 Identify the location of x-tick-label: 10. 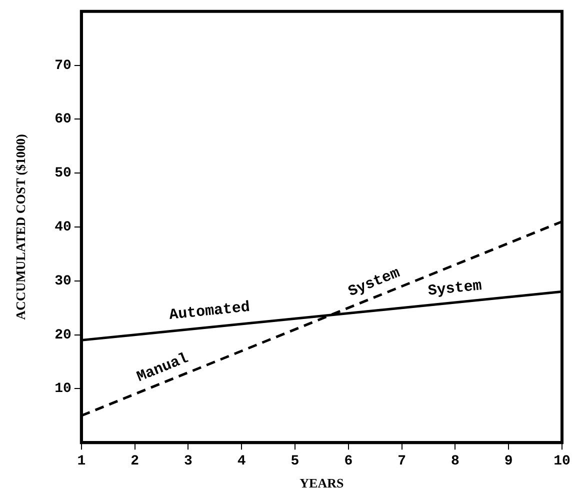
(562, 462).